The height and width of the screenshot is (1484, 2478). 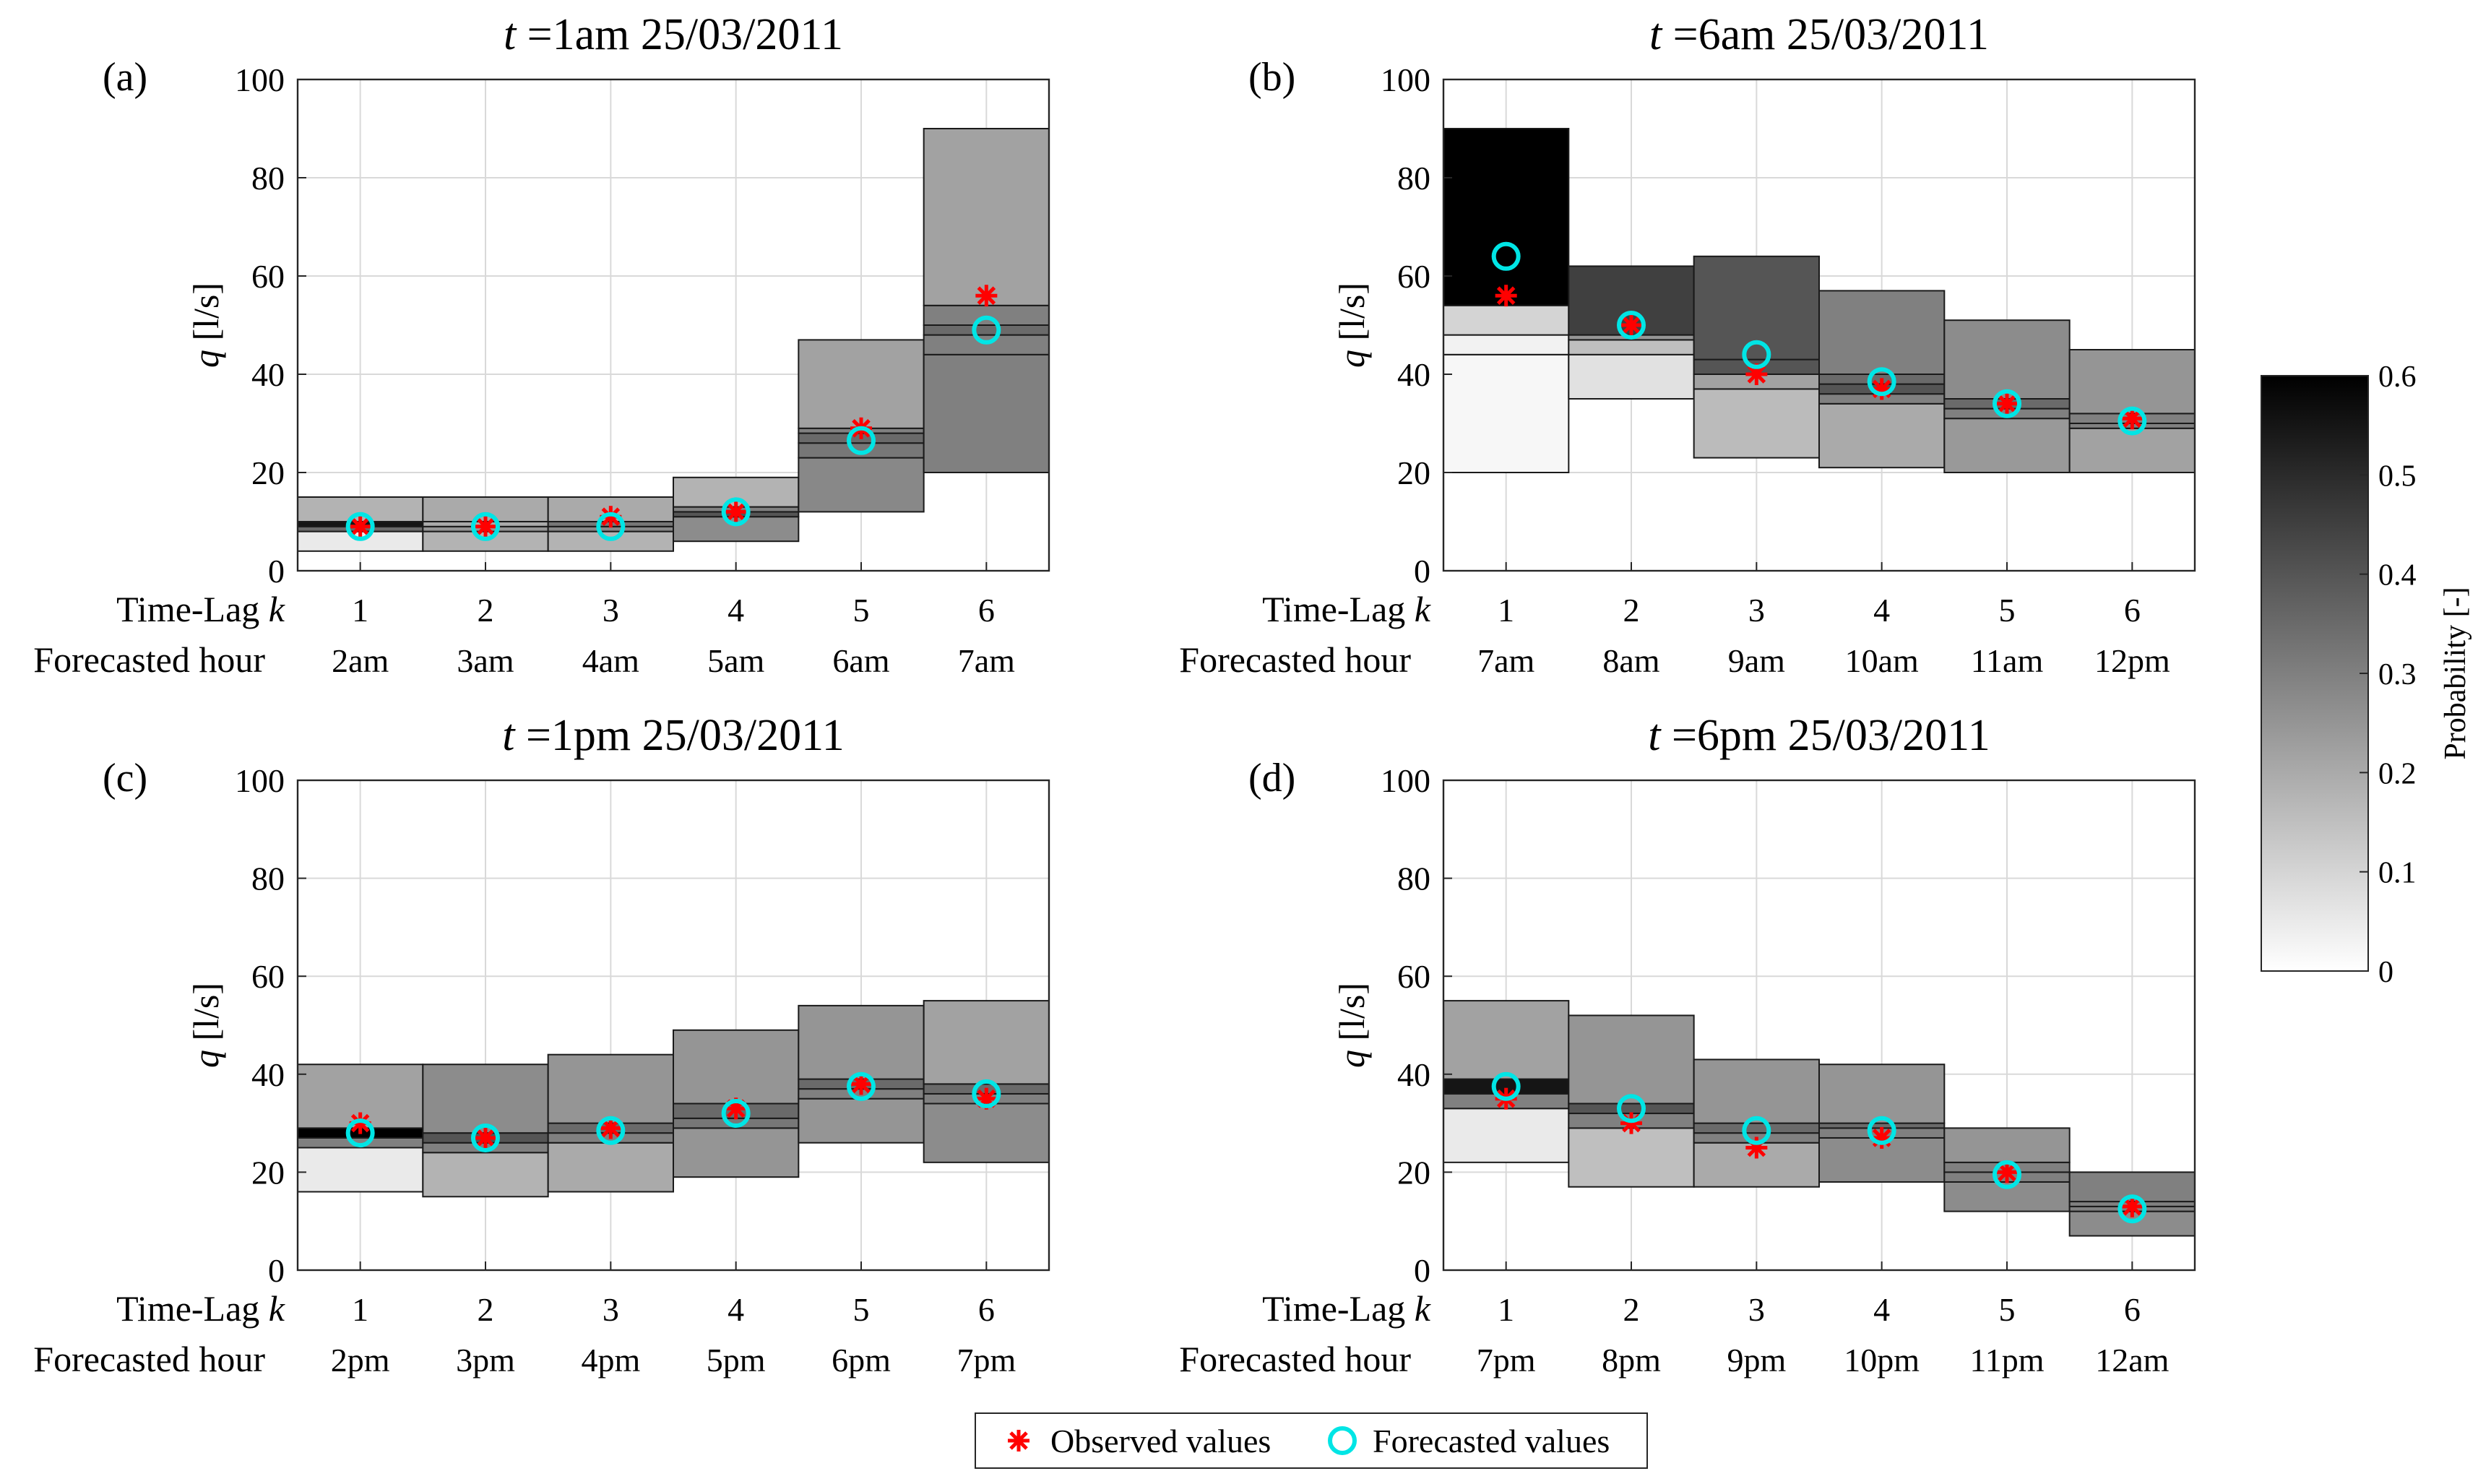 I want to click on y-axis-label: q [l/s], so click(x=1351, y=1025).